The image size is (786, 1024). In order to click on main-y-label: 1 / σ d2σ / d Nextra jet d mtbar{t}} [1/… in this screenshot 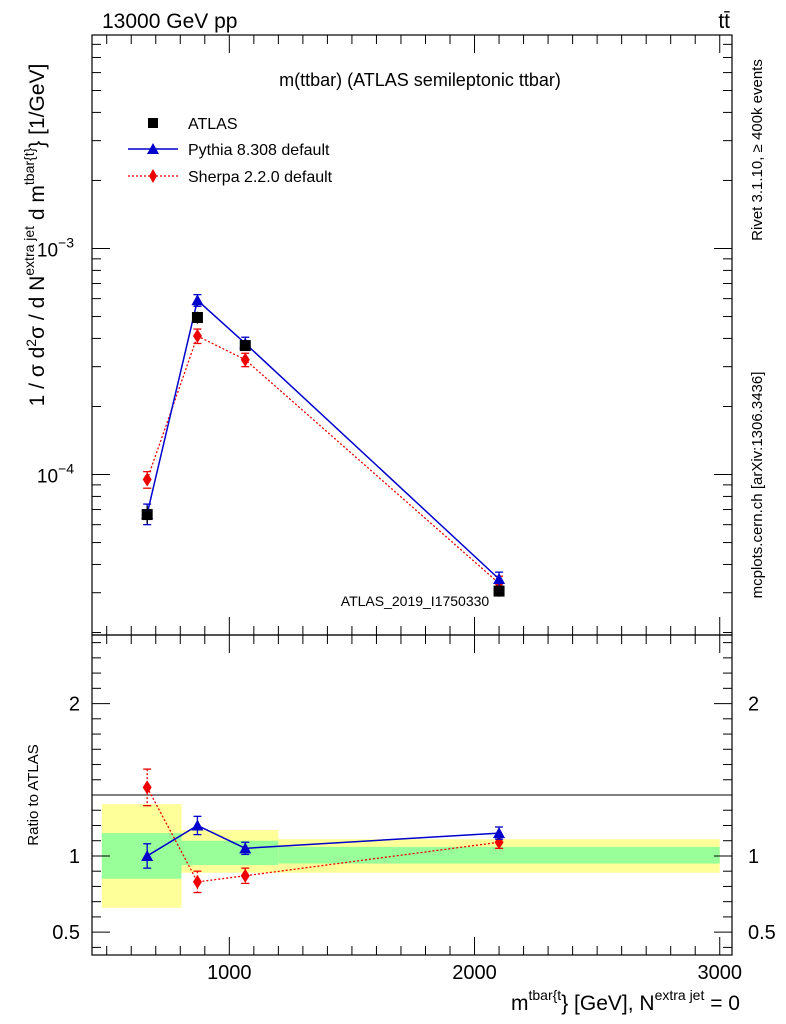, I will do `click(35, 235)`.